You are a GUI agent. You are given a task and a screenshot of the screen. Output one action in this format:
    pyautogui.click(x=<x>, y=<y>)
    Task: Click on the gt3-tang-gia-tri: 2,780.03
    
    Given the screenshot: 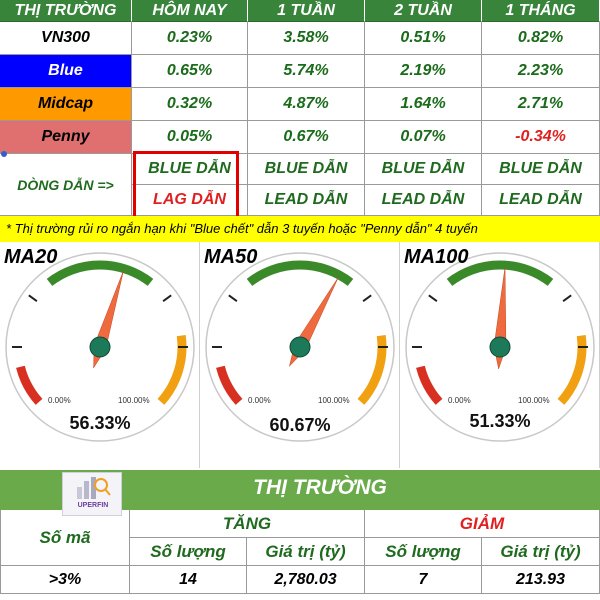 What is the action you would take?
    pyautogui.click(x=306, y=580)
    